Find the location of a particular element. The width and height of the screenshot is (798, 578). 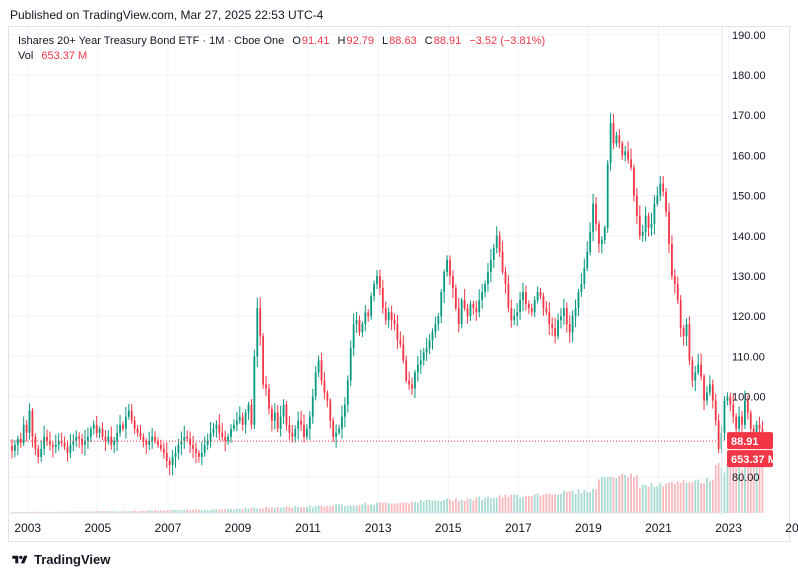

close-label: C is located at coordinates (428, 41).